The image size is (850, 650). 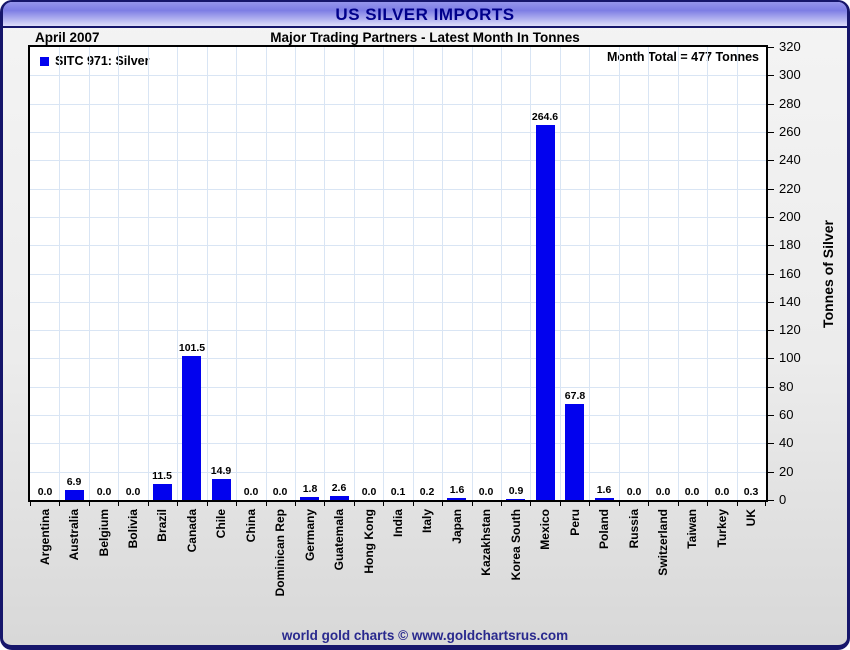 I want to click on x-tick-label: Korea South, so click(x=516, y=545).